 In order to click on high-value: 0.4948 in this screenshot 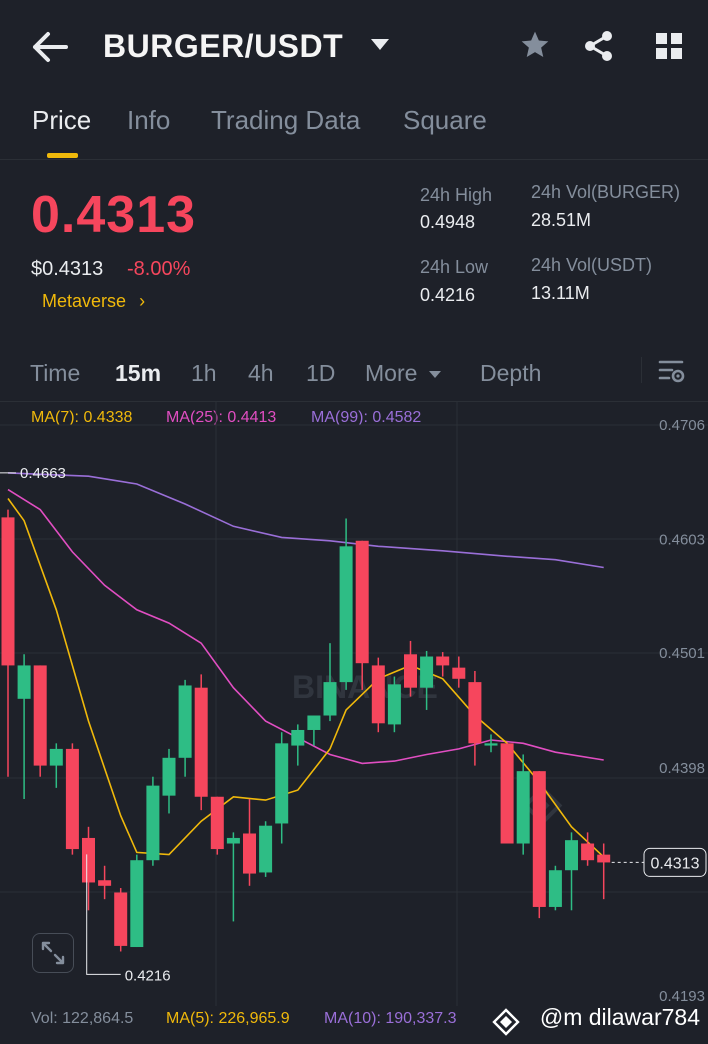, I will do `click(448, 222)`.